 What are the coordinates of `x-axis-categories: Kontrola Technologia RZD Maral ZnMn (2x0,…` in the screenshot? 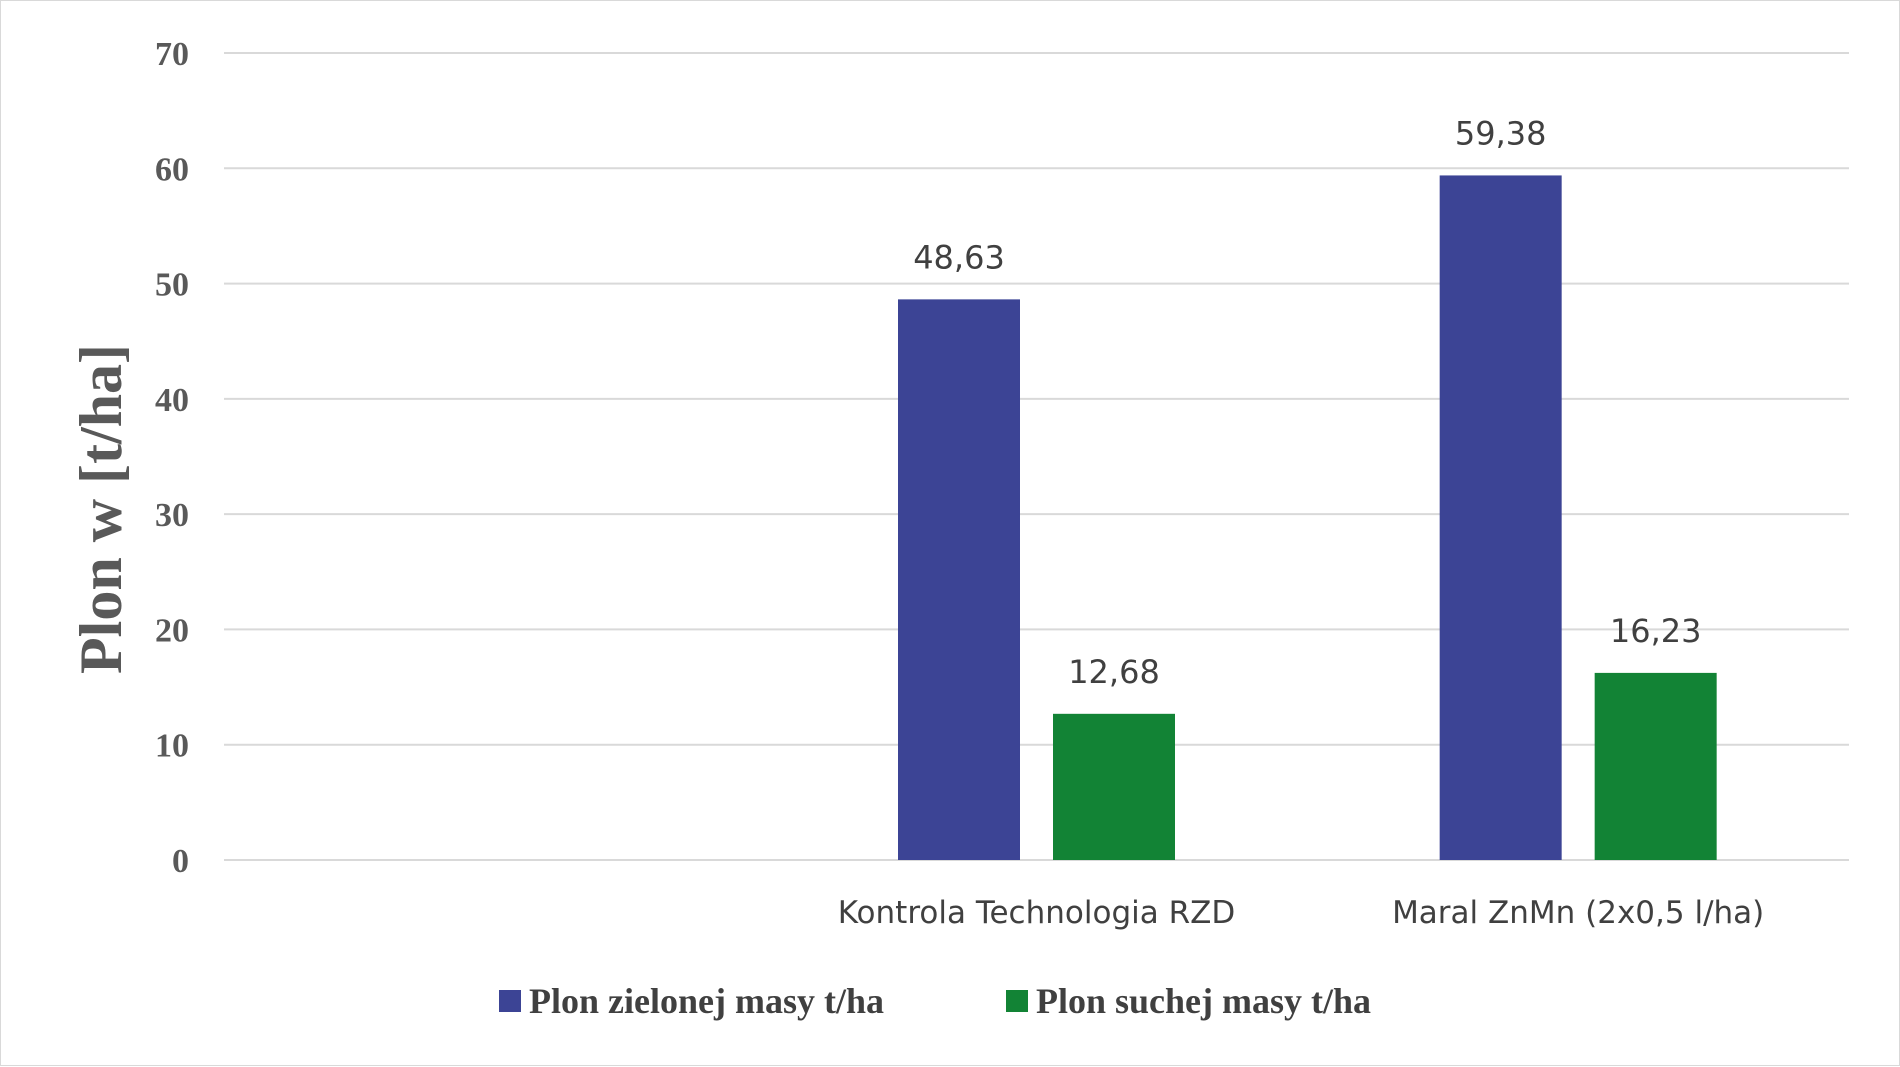 It's located at (1301, 913).